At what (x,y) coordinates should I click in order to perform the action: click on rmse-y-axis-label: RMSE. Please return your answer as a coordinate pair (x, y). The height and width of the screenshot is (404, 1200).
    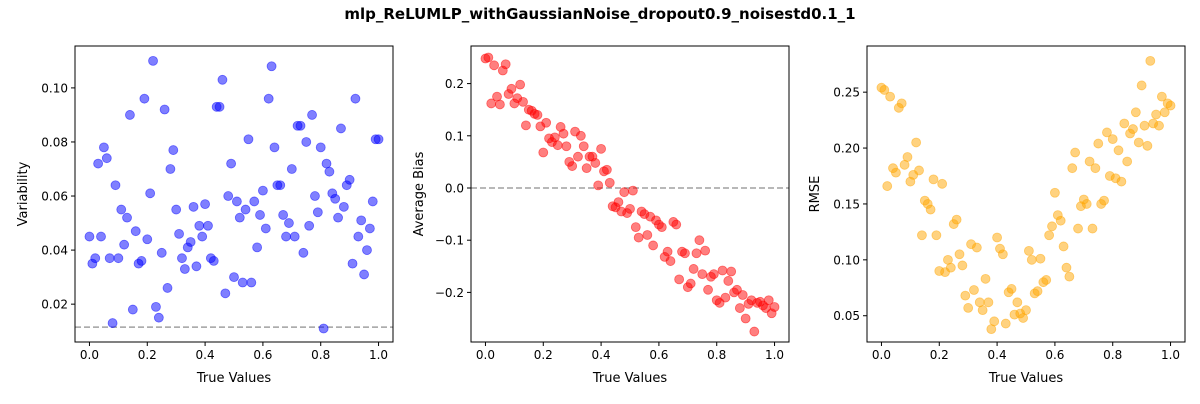
    Looking at the image, I should click on (815, 194).